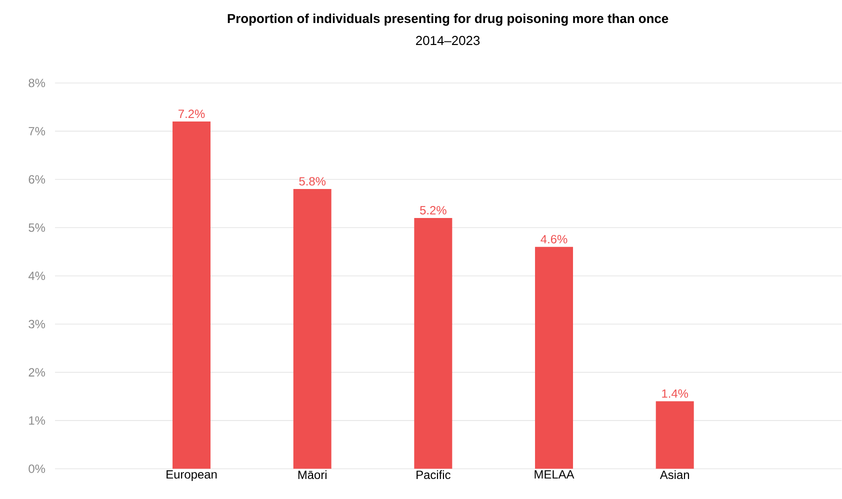  Describe the element at coordinates (37, 469) in the screenshot. I see `y-tick-label: 0%` at that location.